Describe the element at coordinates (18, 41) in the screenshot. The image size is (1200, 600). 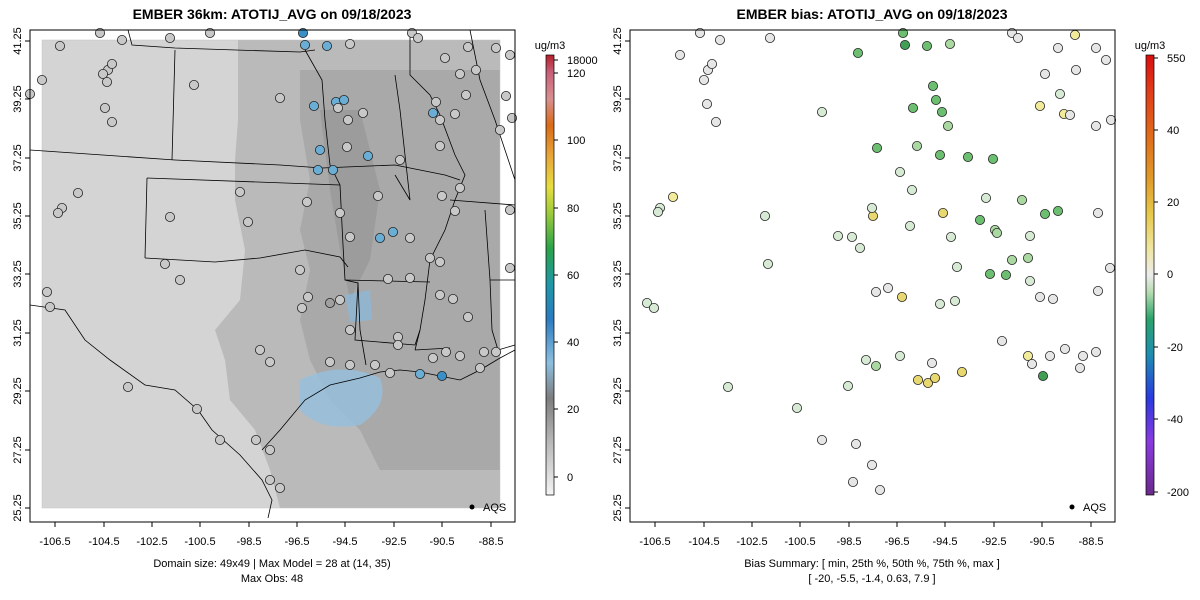
I see `left-y-tick-label: 41.25` at that location.